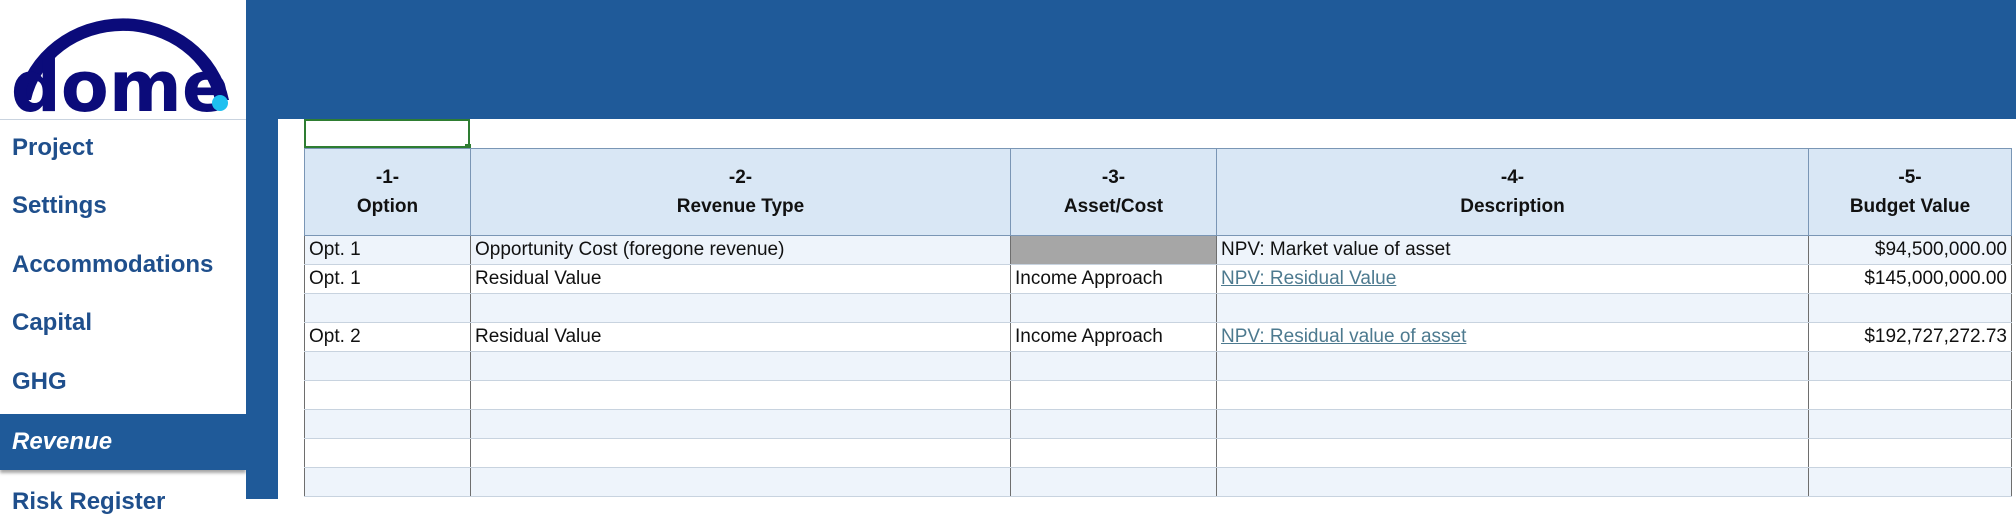 The height and width of the screenshot is (530, 2016). What do you see at coordinates (113, 264) in the screenshot?
I see `nav-item-label: Accommodations` at bounding box center [113, 264].